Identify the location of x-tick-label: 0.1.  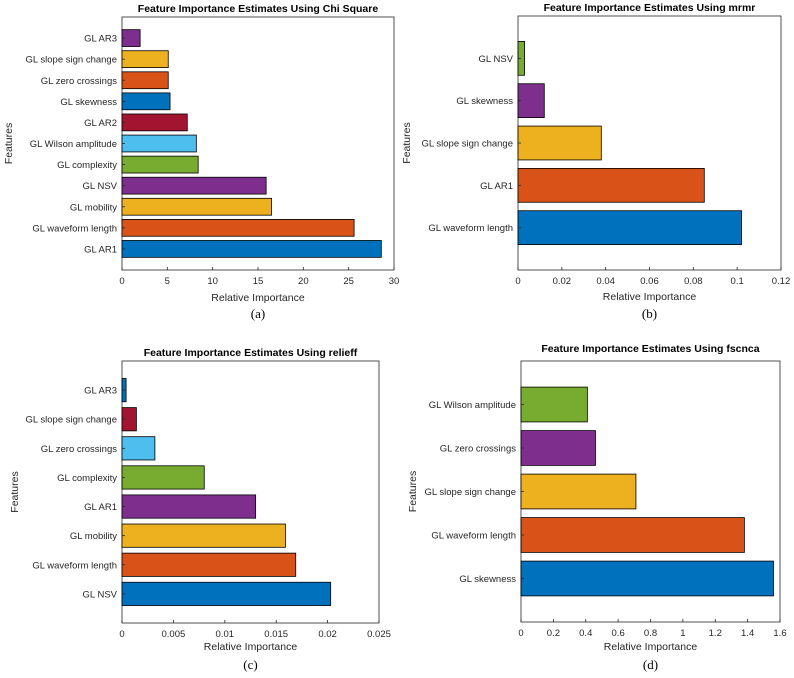
(737, 281).